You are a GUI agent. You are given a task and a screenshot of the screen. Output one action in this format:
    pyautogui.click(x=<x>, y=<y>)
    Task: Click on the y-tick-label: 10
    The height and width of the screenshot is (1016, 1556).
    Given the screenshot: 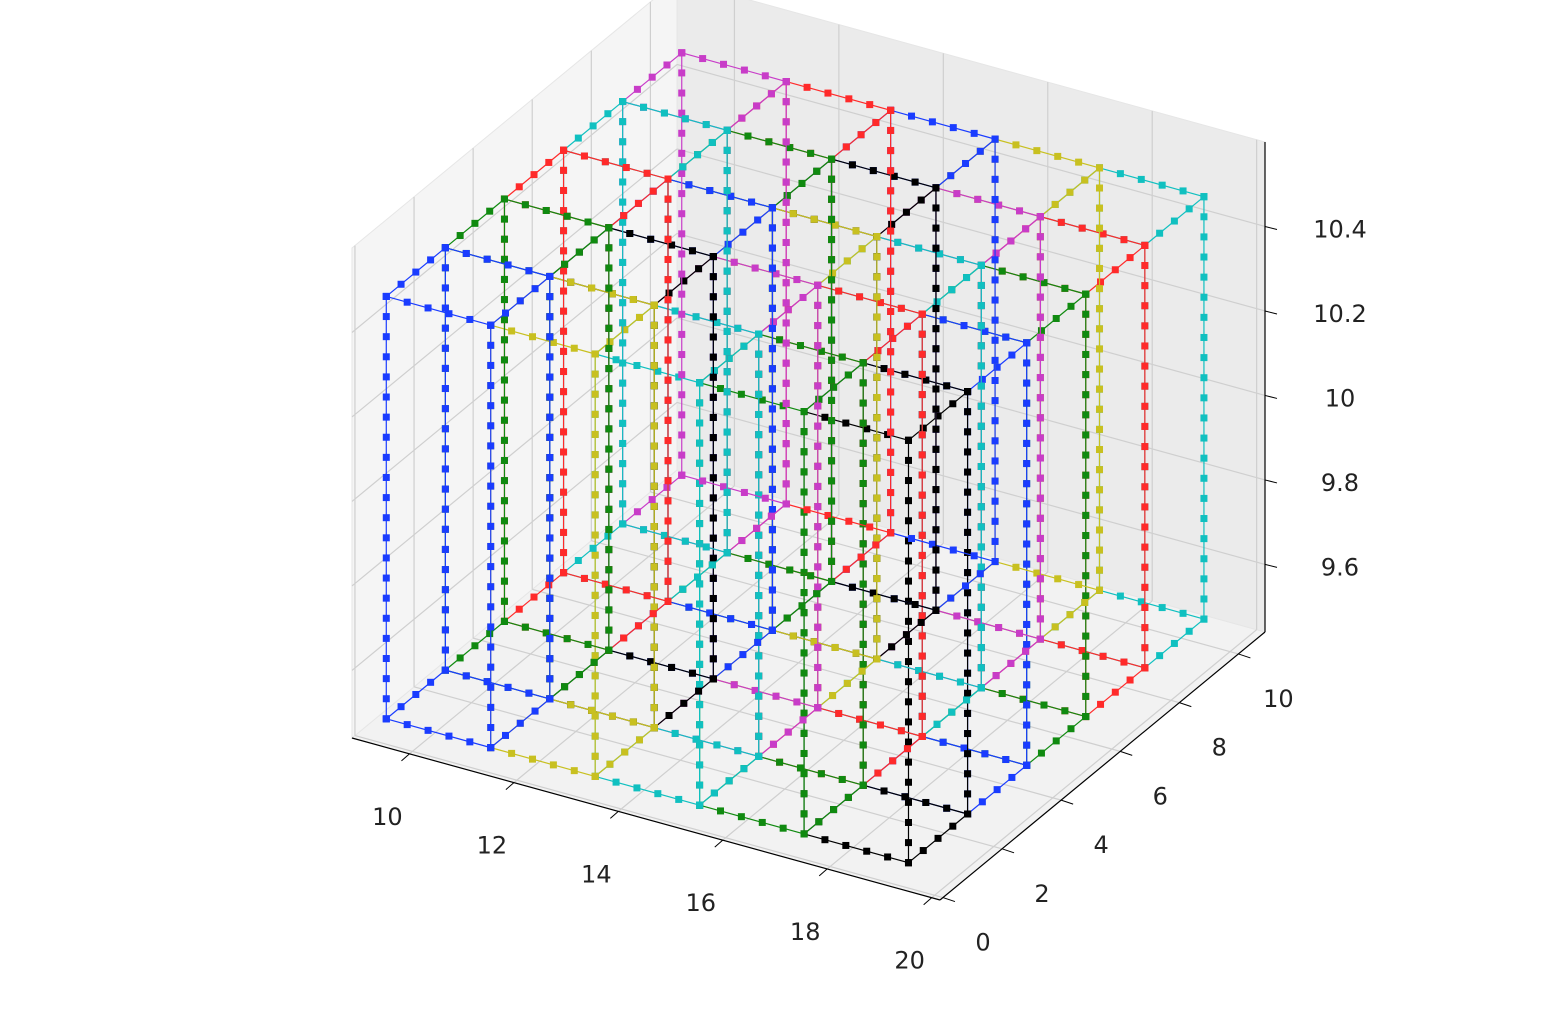 What is the action you would take?
    pyautogui.click(x=1278, y=699)
    